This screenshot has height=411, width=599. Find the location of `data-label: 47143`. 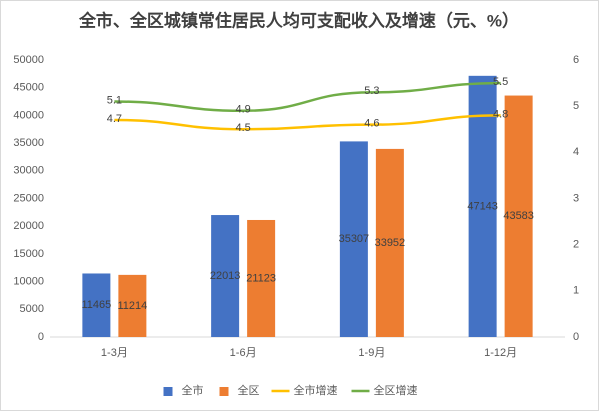

data-label: 47143 is located at coordinates (482, 206).